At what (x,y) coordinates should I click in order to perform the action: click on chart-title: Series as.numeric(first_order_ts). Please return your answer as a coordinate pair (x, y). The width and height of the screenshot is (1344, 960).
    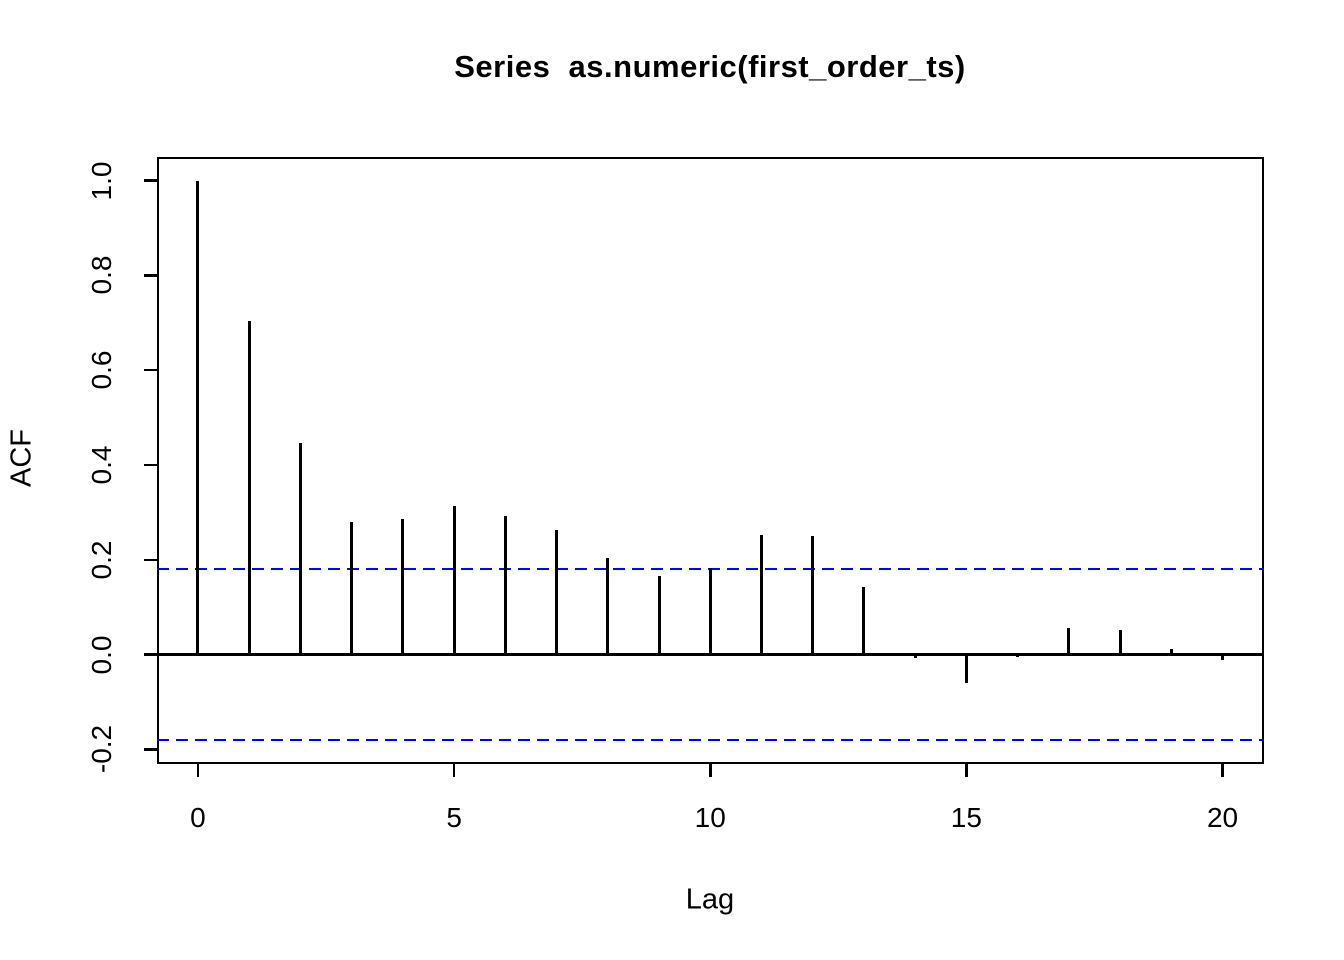
    Looking at the image, I should click on (710, 66).